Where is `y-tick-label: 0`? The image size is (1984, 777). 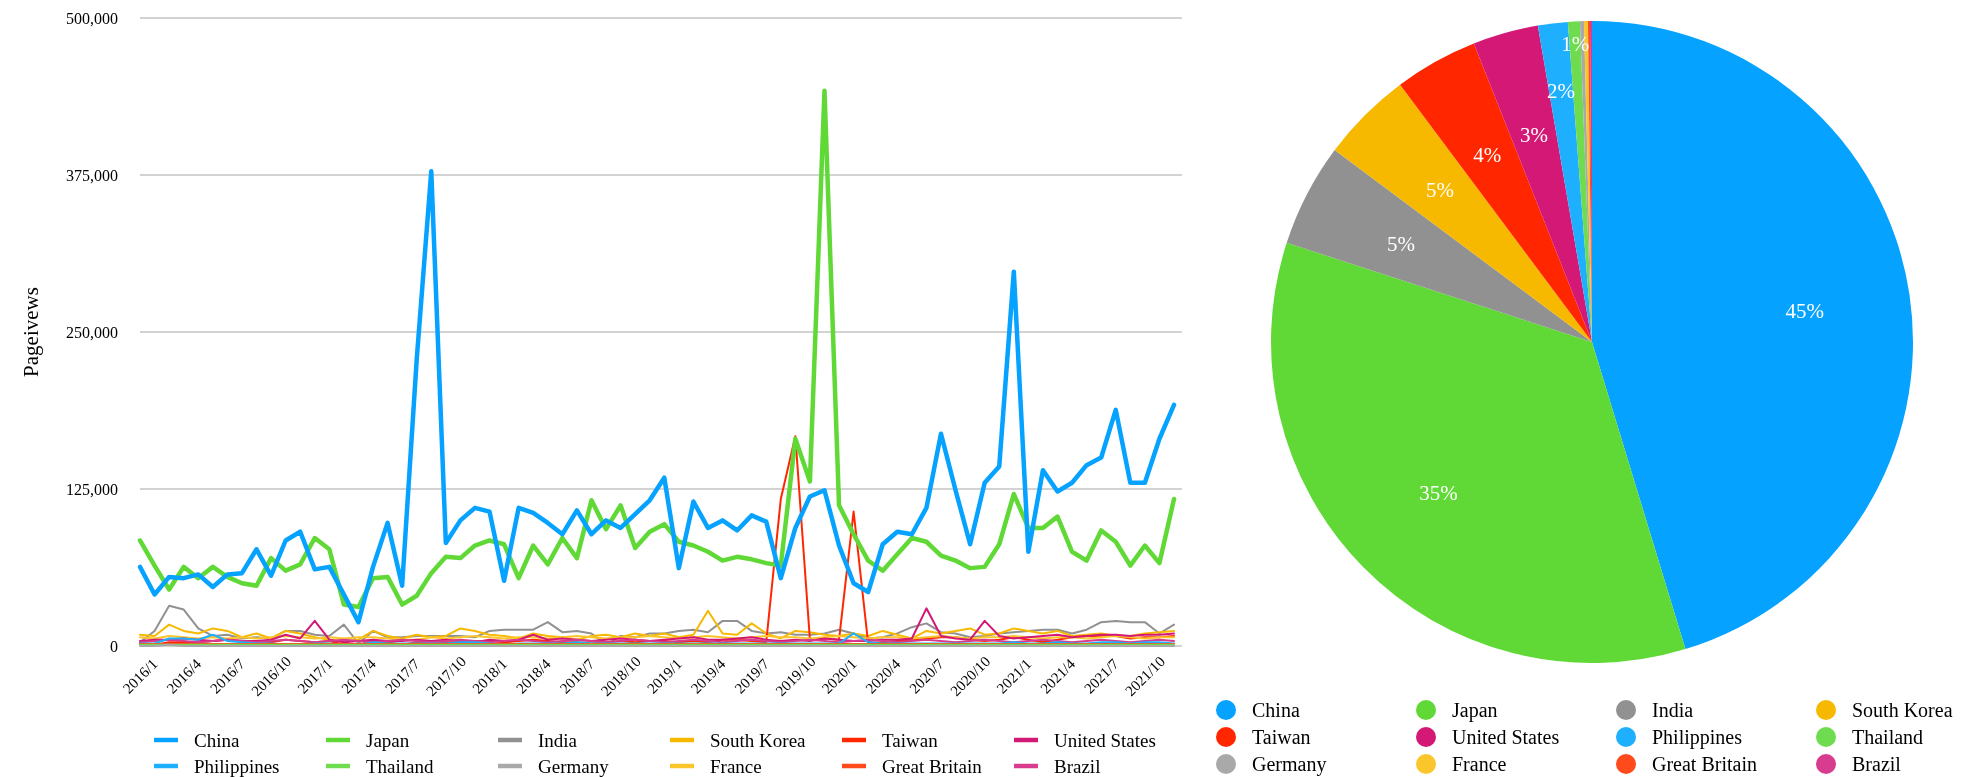
y-tick-label: 0 is located at coordinates (114, 646).